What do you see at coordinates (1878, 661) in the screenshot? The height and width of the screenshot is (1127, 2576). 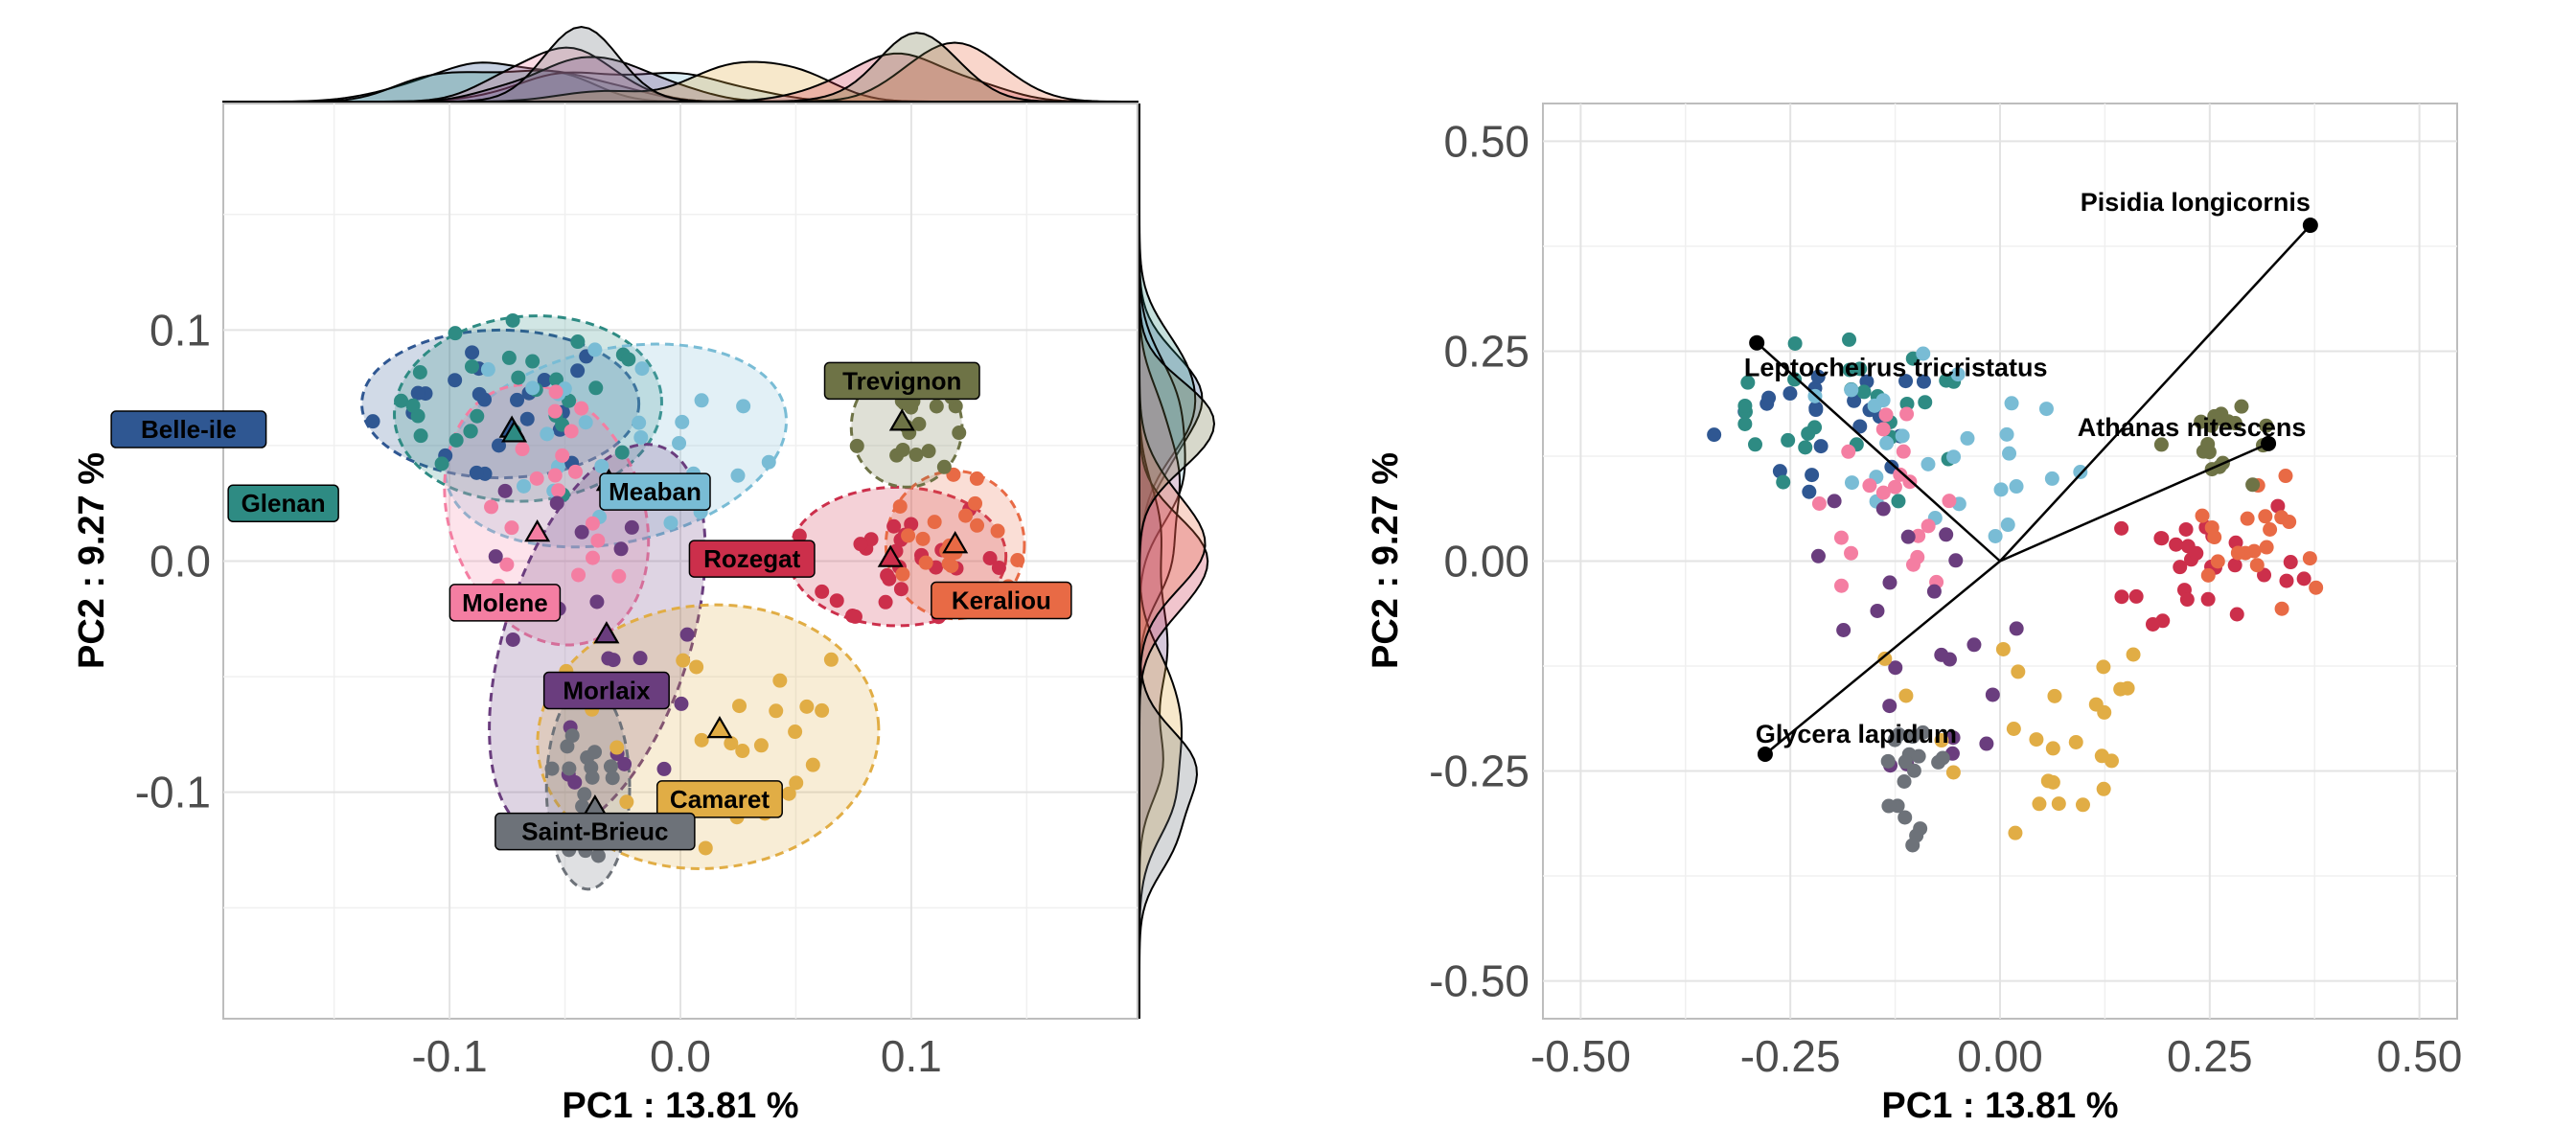 I see `loading-glycera-lapidum: Glycera lapidum` at bounding box center [1878, 661].